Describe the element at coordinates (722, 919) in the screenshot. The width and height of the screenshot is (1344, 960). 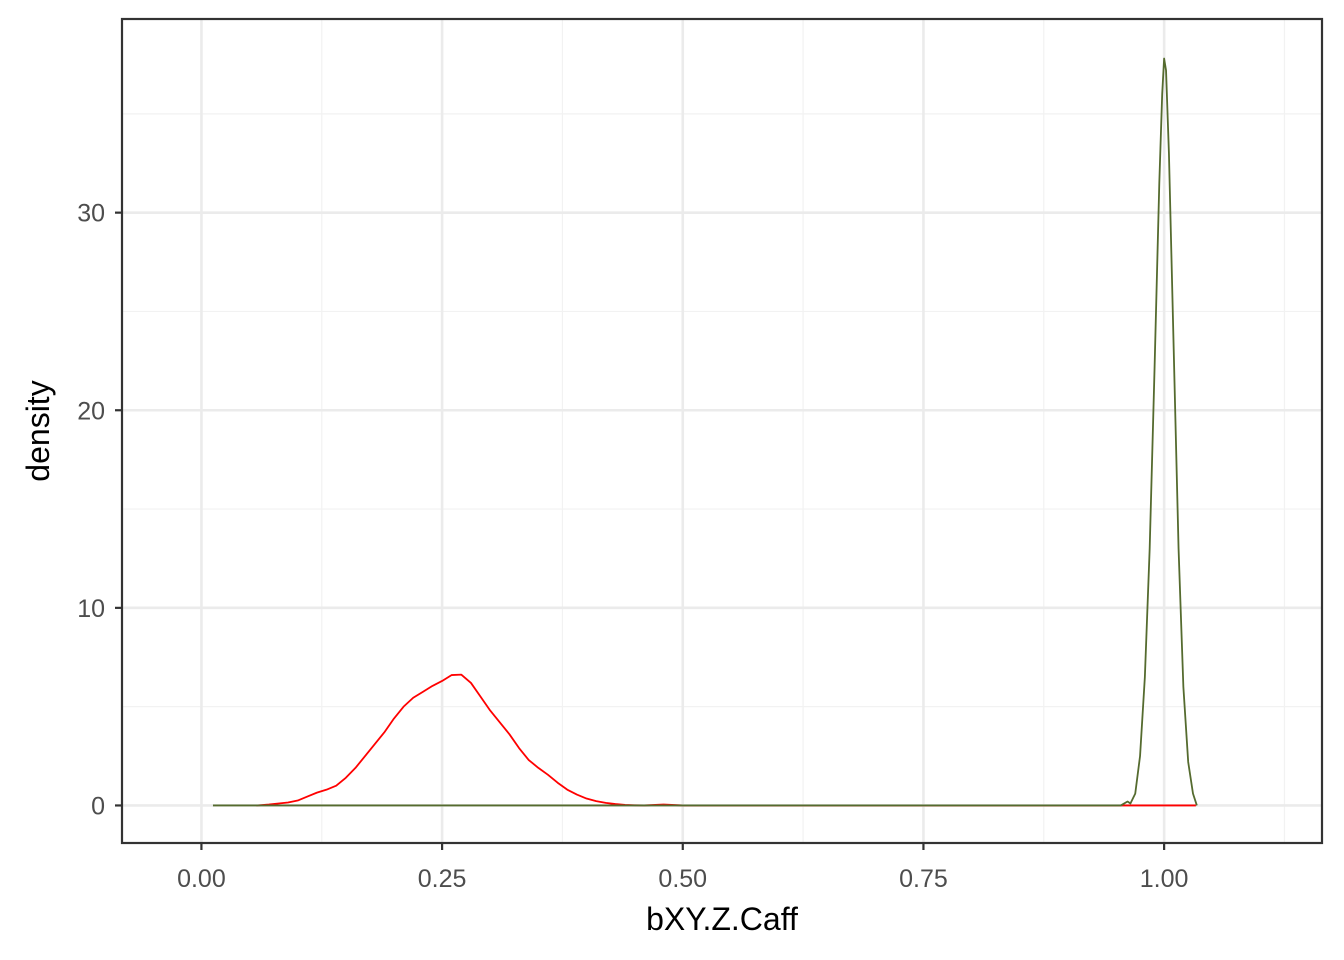
I see `x-axis-title: bXY.Z.Caff` at that location.